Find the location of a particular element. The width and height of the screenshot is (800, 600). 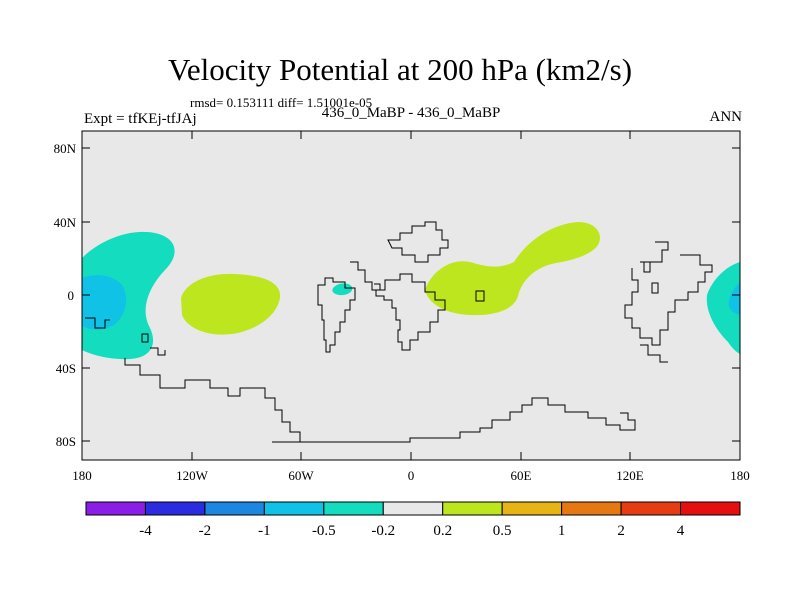

lon-label-180e: 180 is located at coordinates (740, 475).